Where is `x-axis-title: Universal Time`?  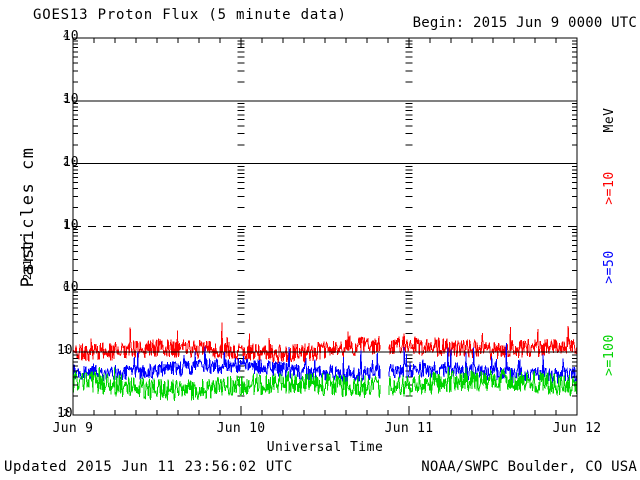
x-axis-title: Universal Time is located at coordinates (325, 447).